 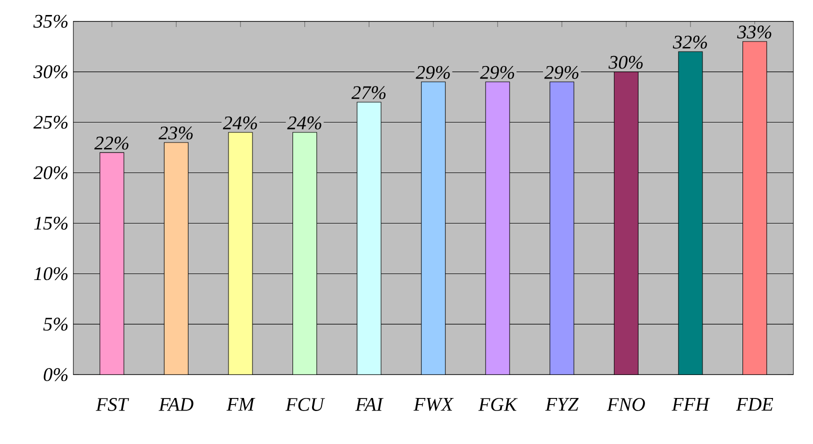 What do you see at coordinates (562, 404) in the screenshot?
I see `x-tick-label: FYZ` at bounding box center [562, 404].